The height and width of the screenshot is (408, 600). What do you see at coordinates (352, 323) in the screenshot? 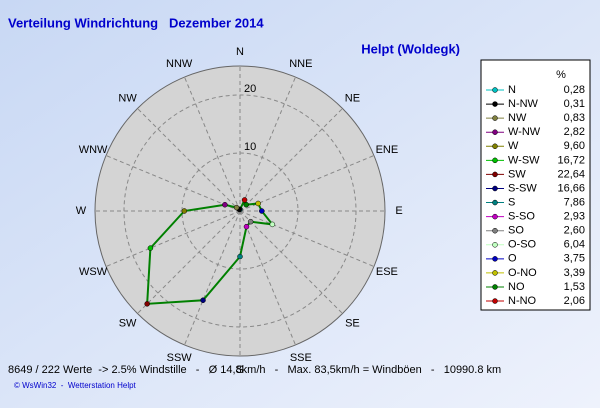
I see `direction-label: SE` at bounding box center [352, 323].